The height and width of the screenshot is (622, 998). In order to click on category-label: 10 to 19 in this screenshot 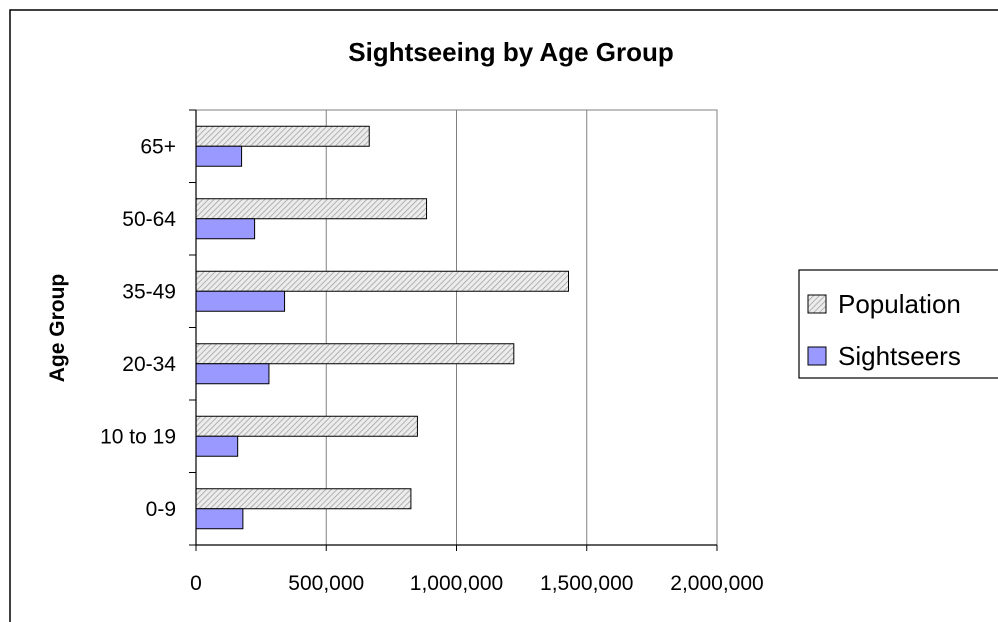, I will do `click(138, 436)`.